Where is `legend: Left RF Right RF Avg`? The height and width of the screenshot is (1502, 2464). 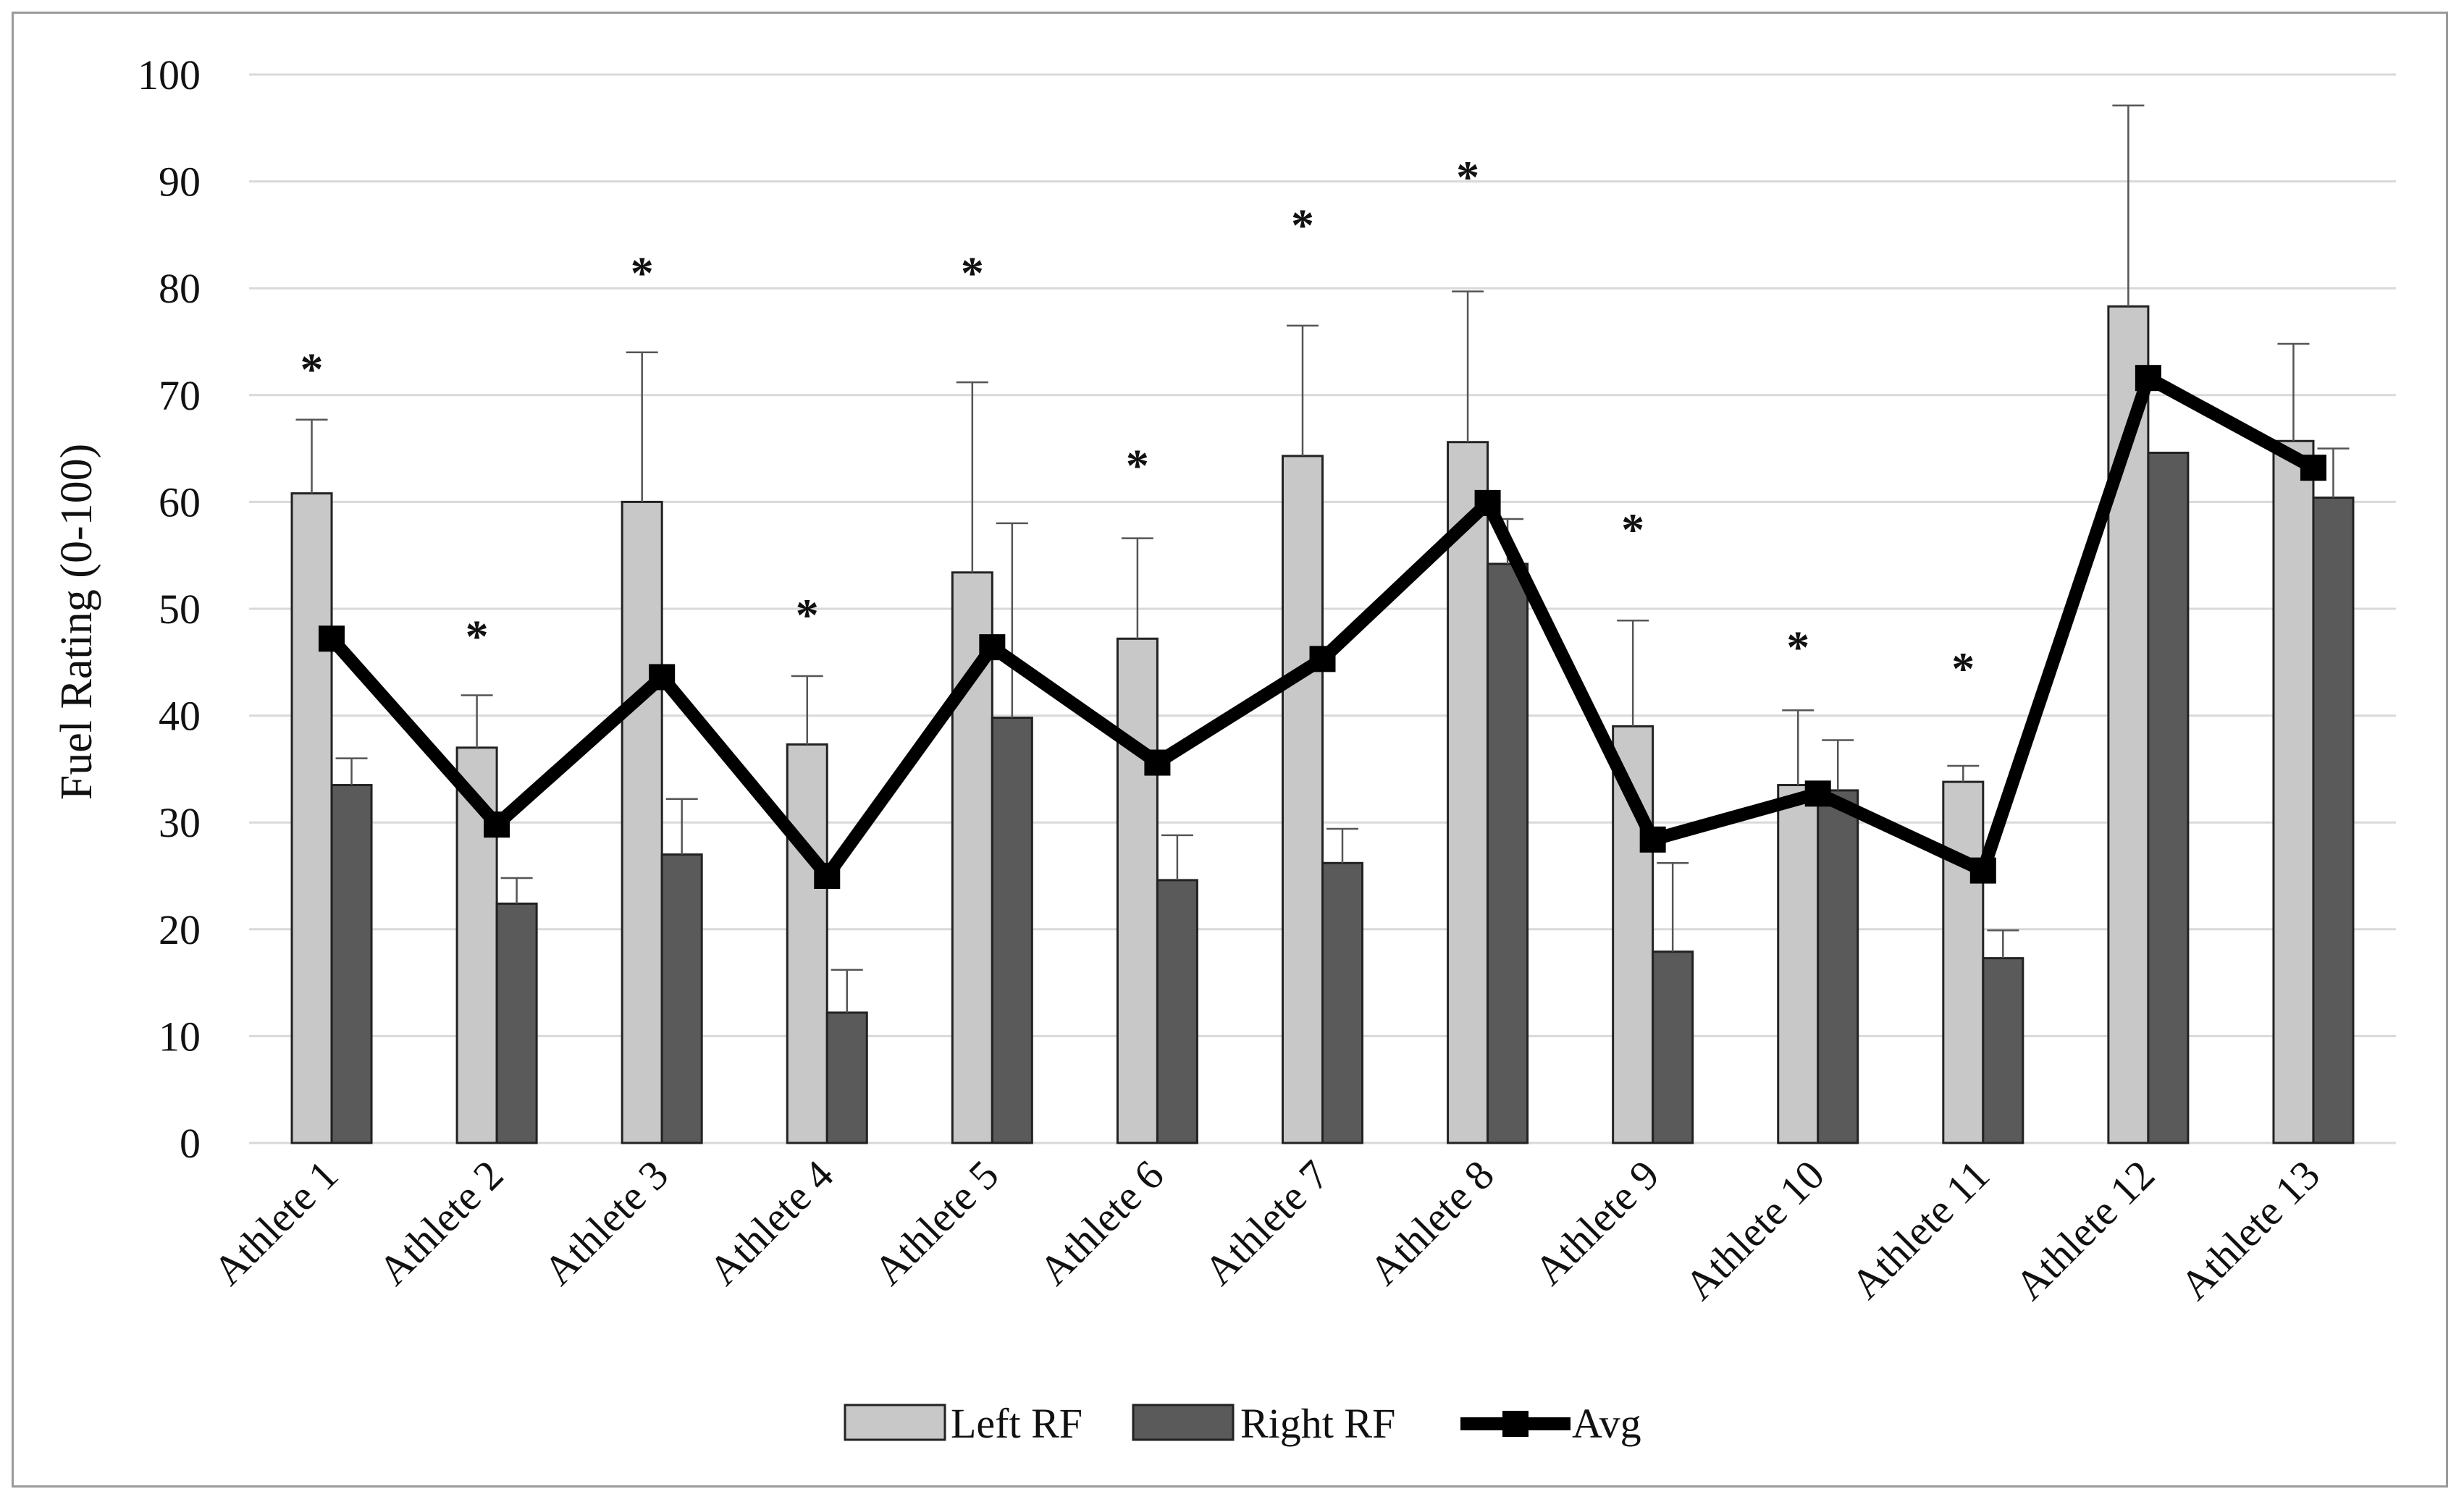
legend: Left RF Right RF Avg is located at coordinates (1242, 1423).